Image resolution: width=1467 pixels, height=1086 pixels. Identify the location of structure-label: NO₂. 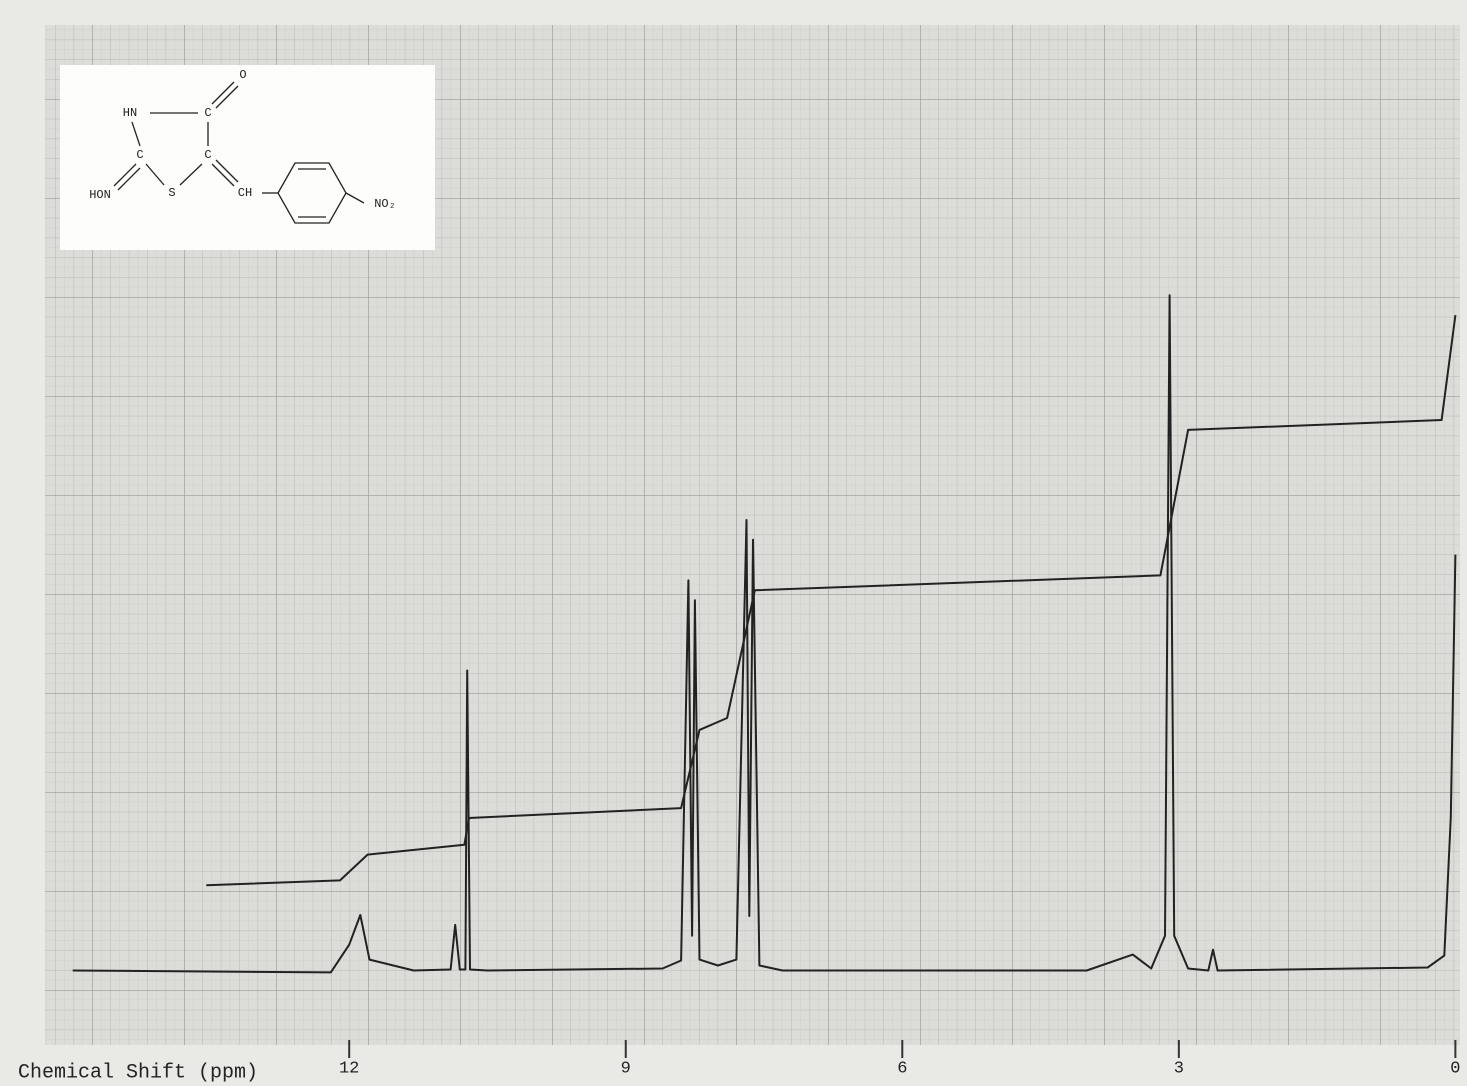
(385, 204).